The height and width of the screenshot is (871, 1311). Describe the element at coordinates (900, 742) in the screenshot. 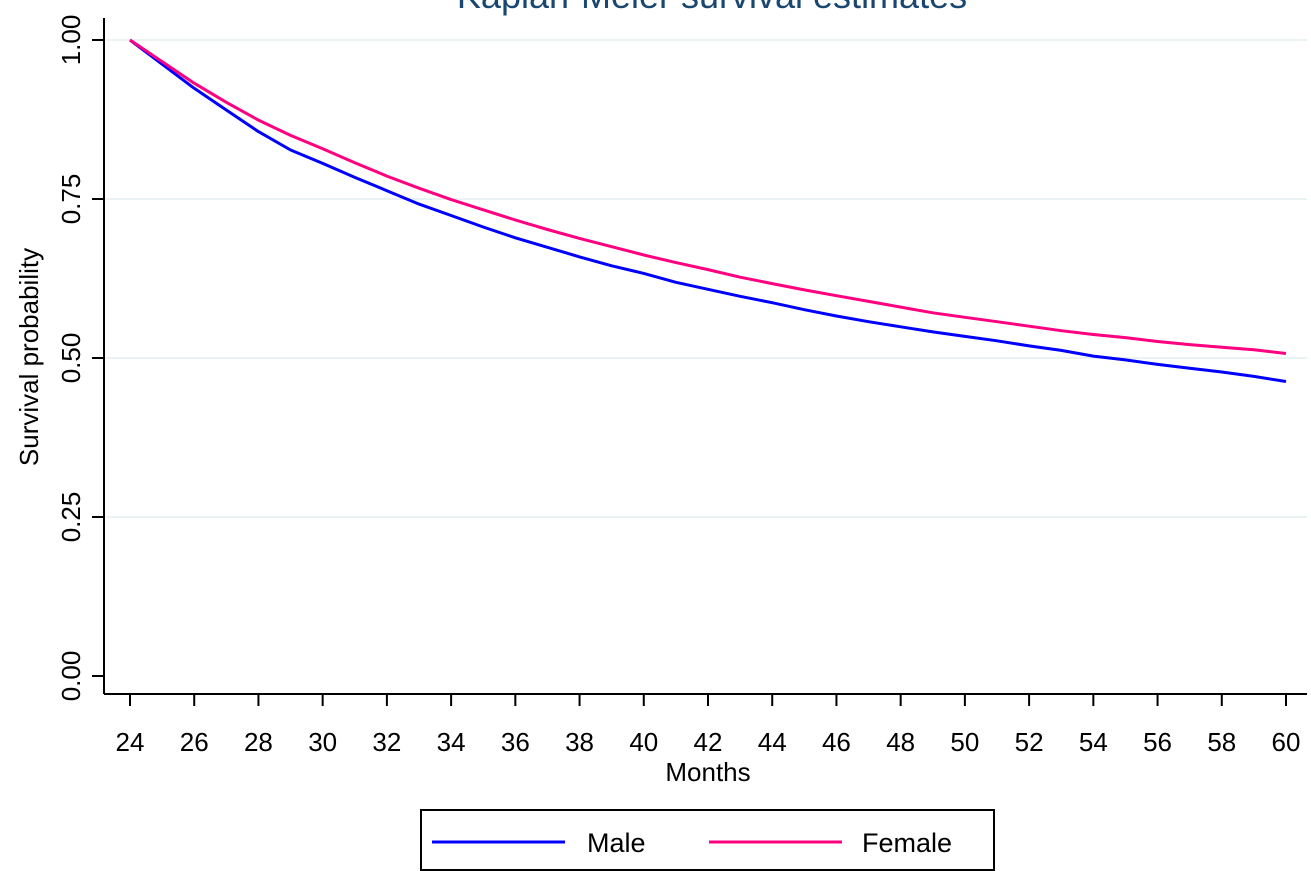

I see `x-tick-label: 48` at that location.